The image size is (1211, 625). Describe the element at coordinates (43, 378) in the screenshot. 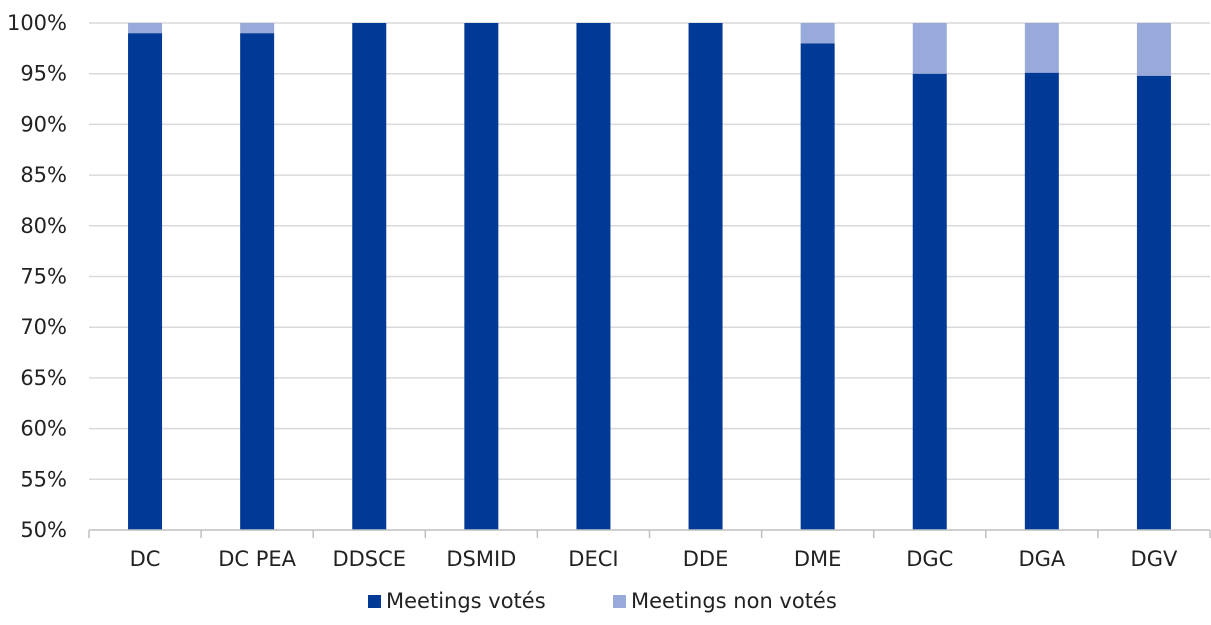

I see `y-tick-label: 65%` at that location.